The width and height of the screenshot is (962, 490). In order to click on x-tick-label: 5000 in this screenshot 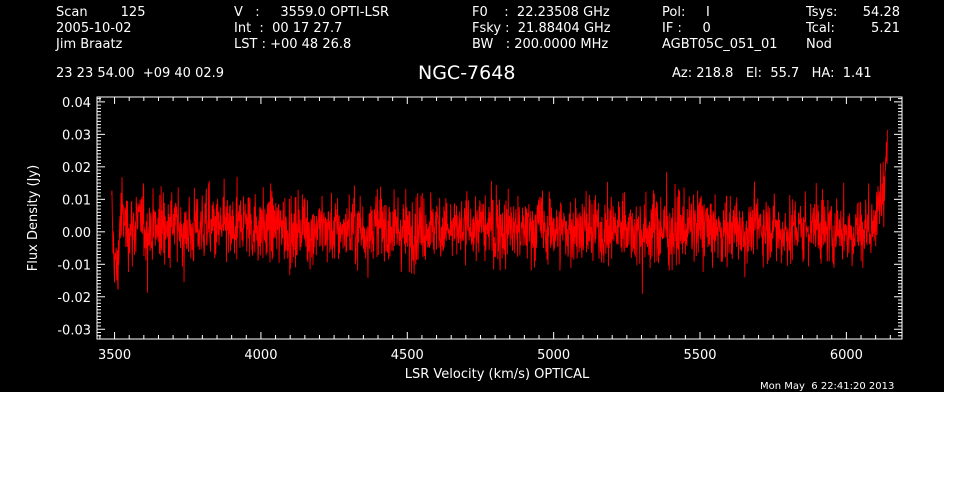, I will do `click(553, 355)`.